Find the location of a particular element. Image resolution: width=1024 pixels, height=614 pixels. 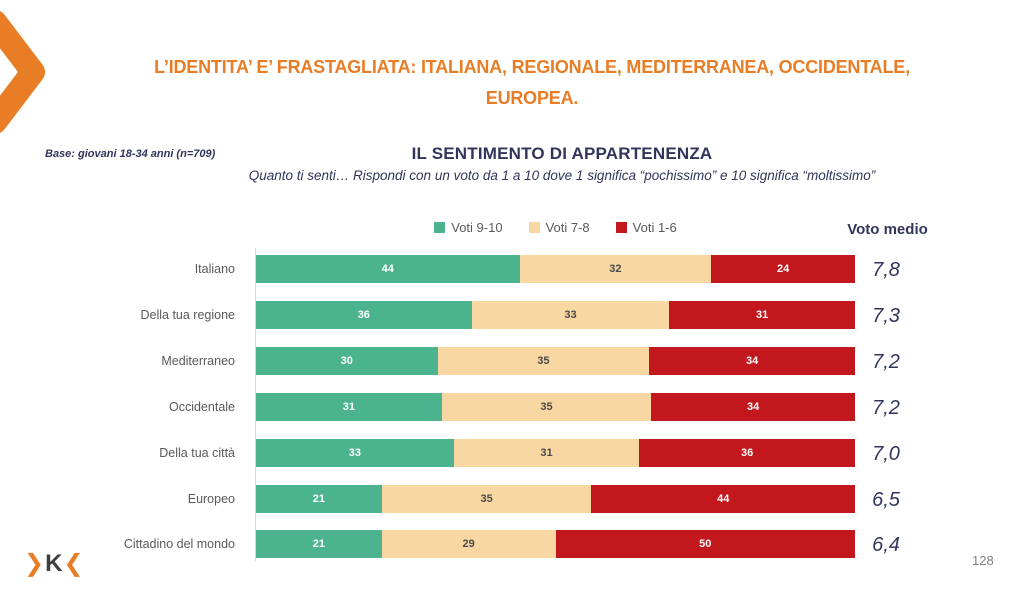

segment-value: 32 is located at coordinates (615, 269).